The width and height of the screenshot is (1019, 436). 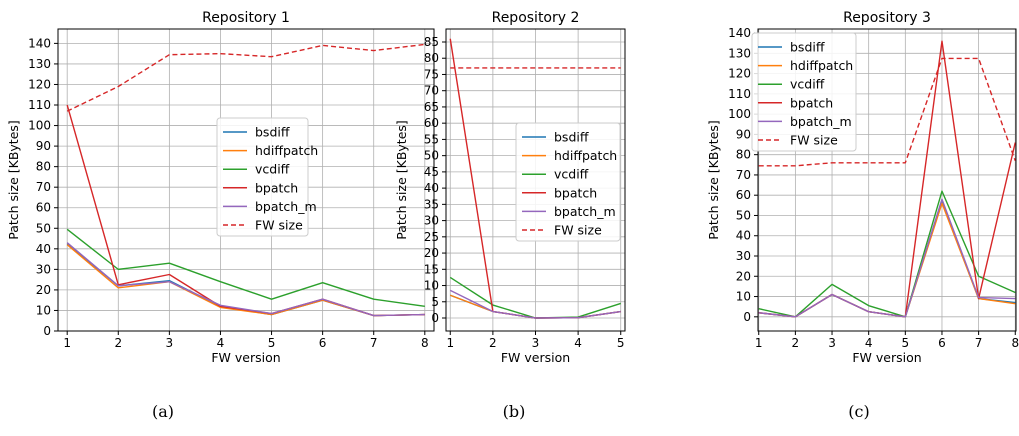 What do you see at coordinates (323, 343) in the screenshot?
I see `x-tick-label: 6` at bounding box center [323, 343].